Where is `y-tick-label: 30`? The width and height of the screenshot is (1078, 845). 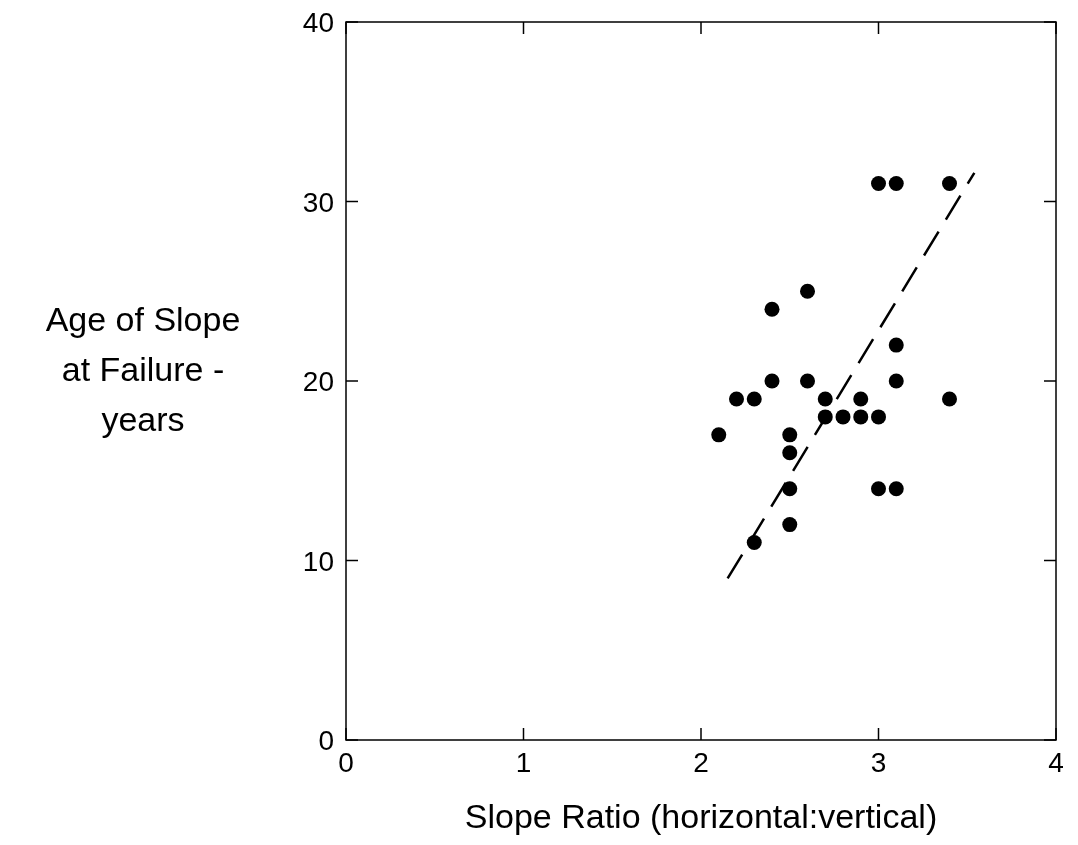
y-tick-label: 30 is located at coordinates (318, 202).